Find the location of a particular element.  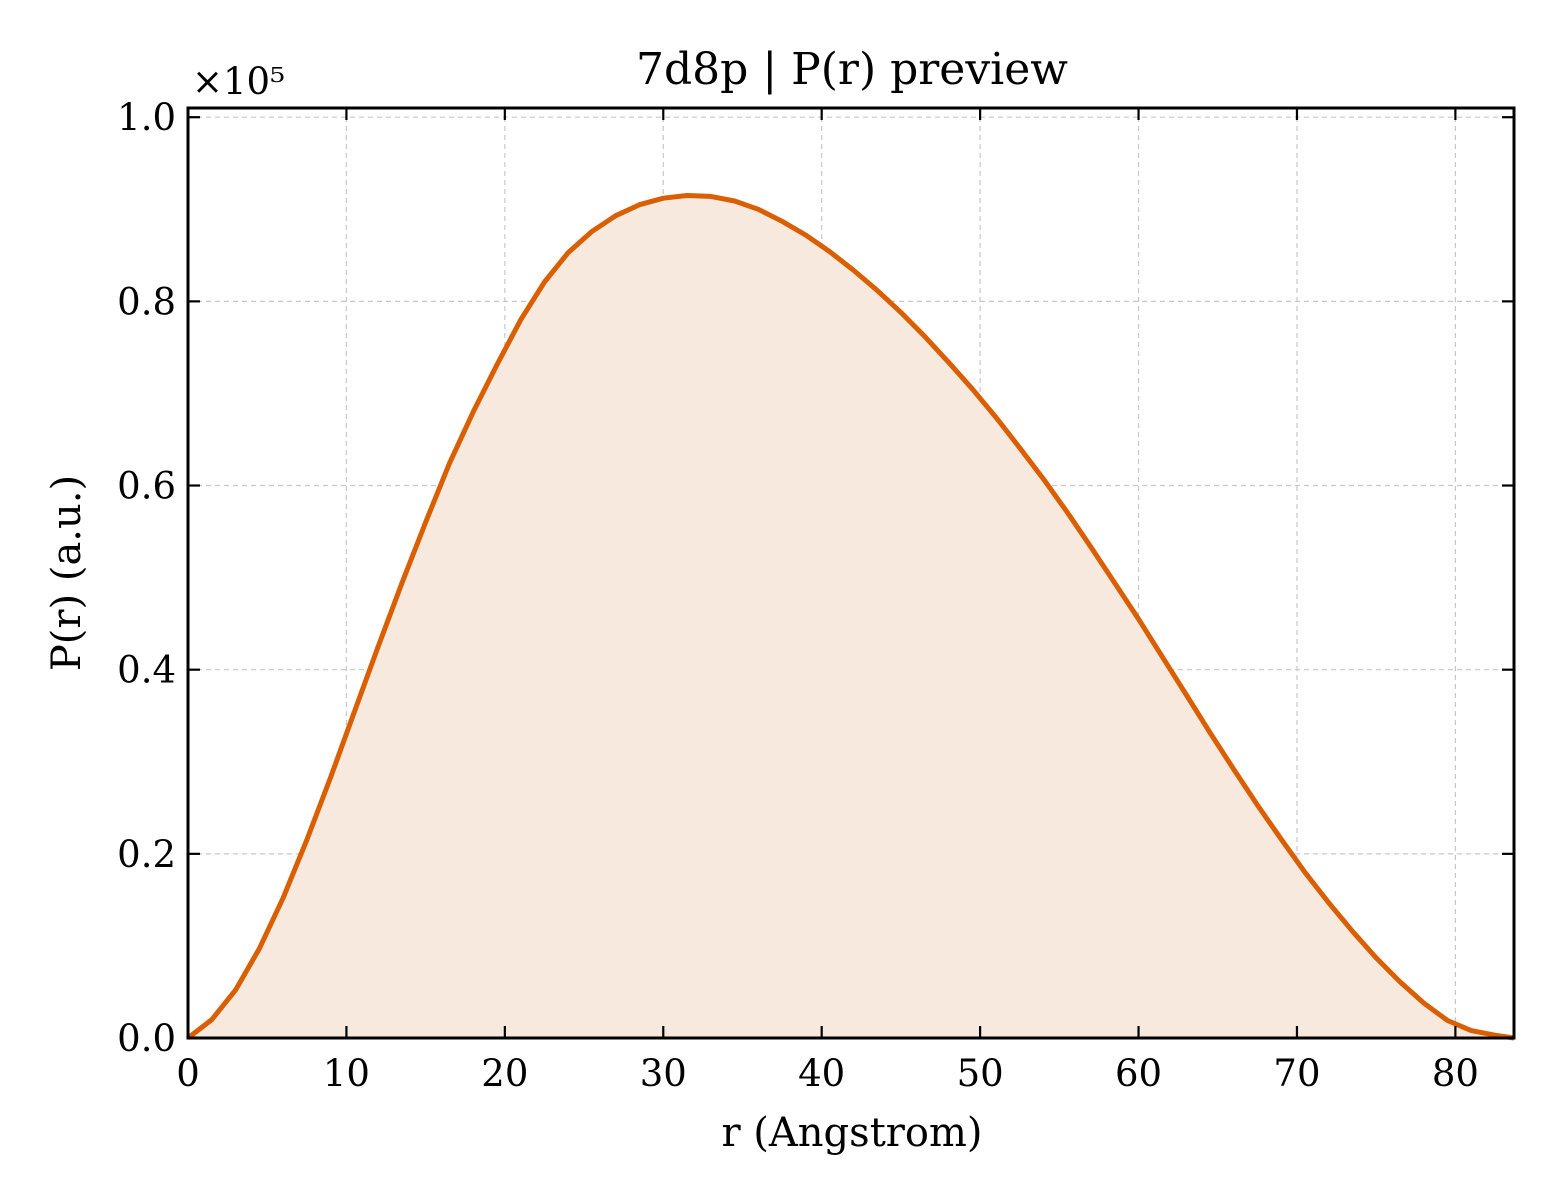

x-tick-label: 10 is located at coordinates (346, 1073).